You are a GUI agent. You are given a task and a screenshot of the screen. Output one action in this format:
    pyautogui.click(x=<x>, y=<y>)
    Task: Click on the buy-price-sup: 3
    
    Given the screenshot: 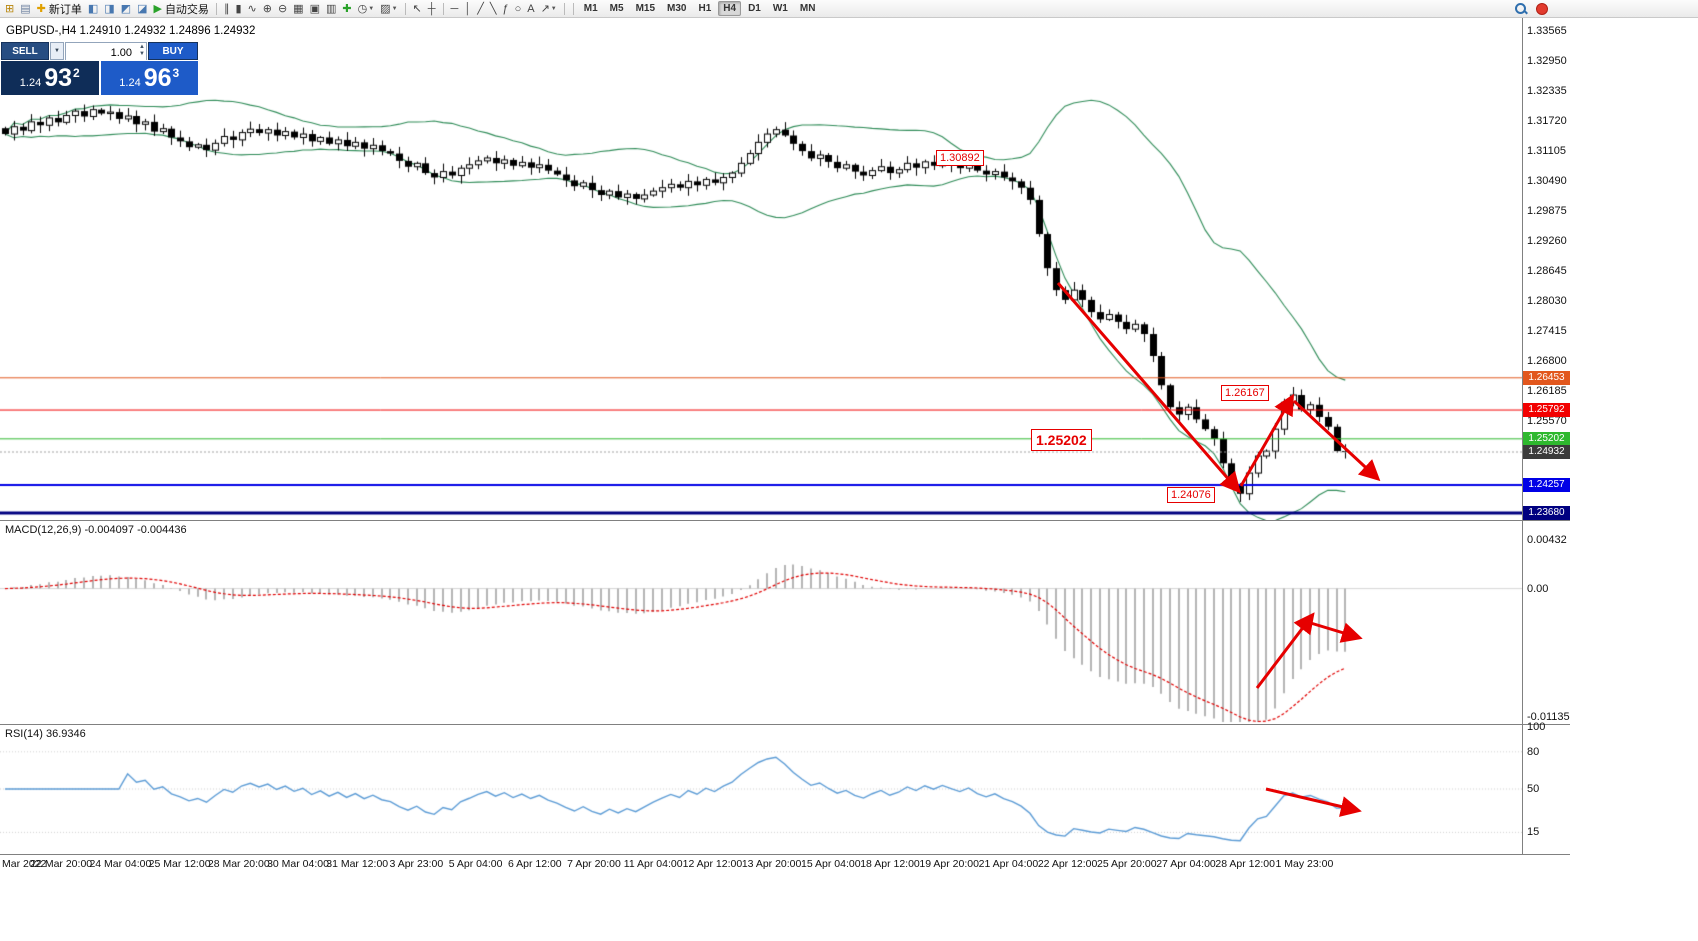 What is the action you would take?
    pyautogui.click(x=176, y=72)
    